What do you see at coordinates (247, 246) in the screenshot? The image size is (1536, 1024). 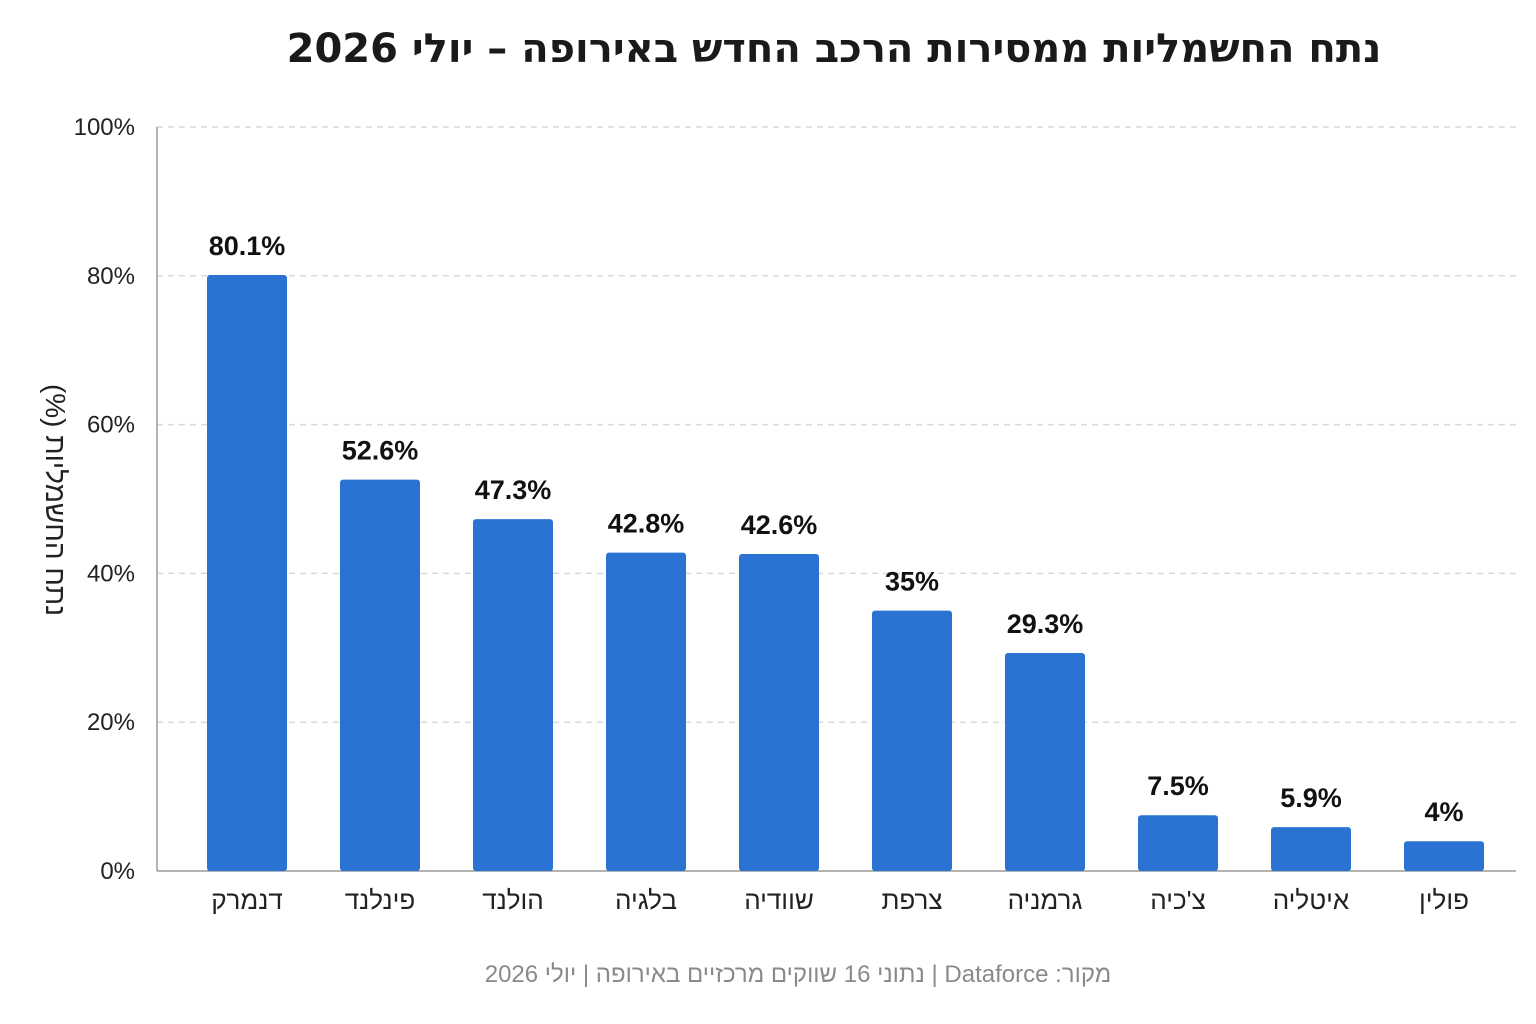 I see `data-label: 80.1%` at bounding box center [247, 246].